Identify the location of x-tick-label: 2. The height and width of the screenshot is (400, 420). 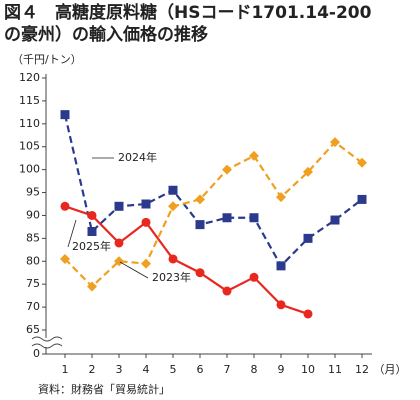
(92, 369).